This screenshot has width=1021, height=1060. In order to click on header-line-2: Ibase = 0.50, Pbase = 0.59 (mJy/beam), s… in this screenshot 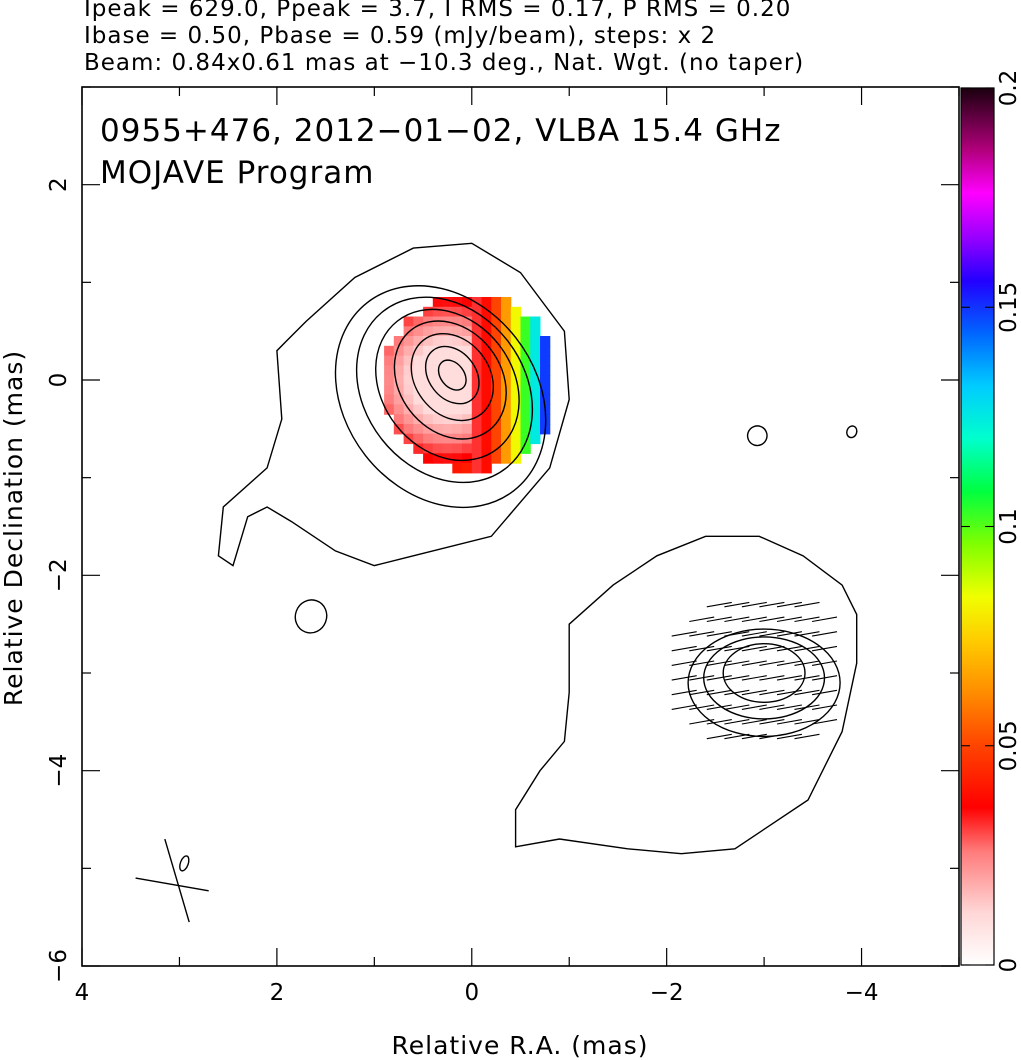, I will do `click(400, 36)`.